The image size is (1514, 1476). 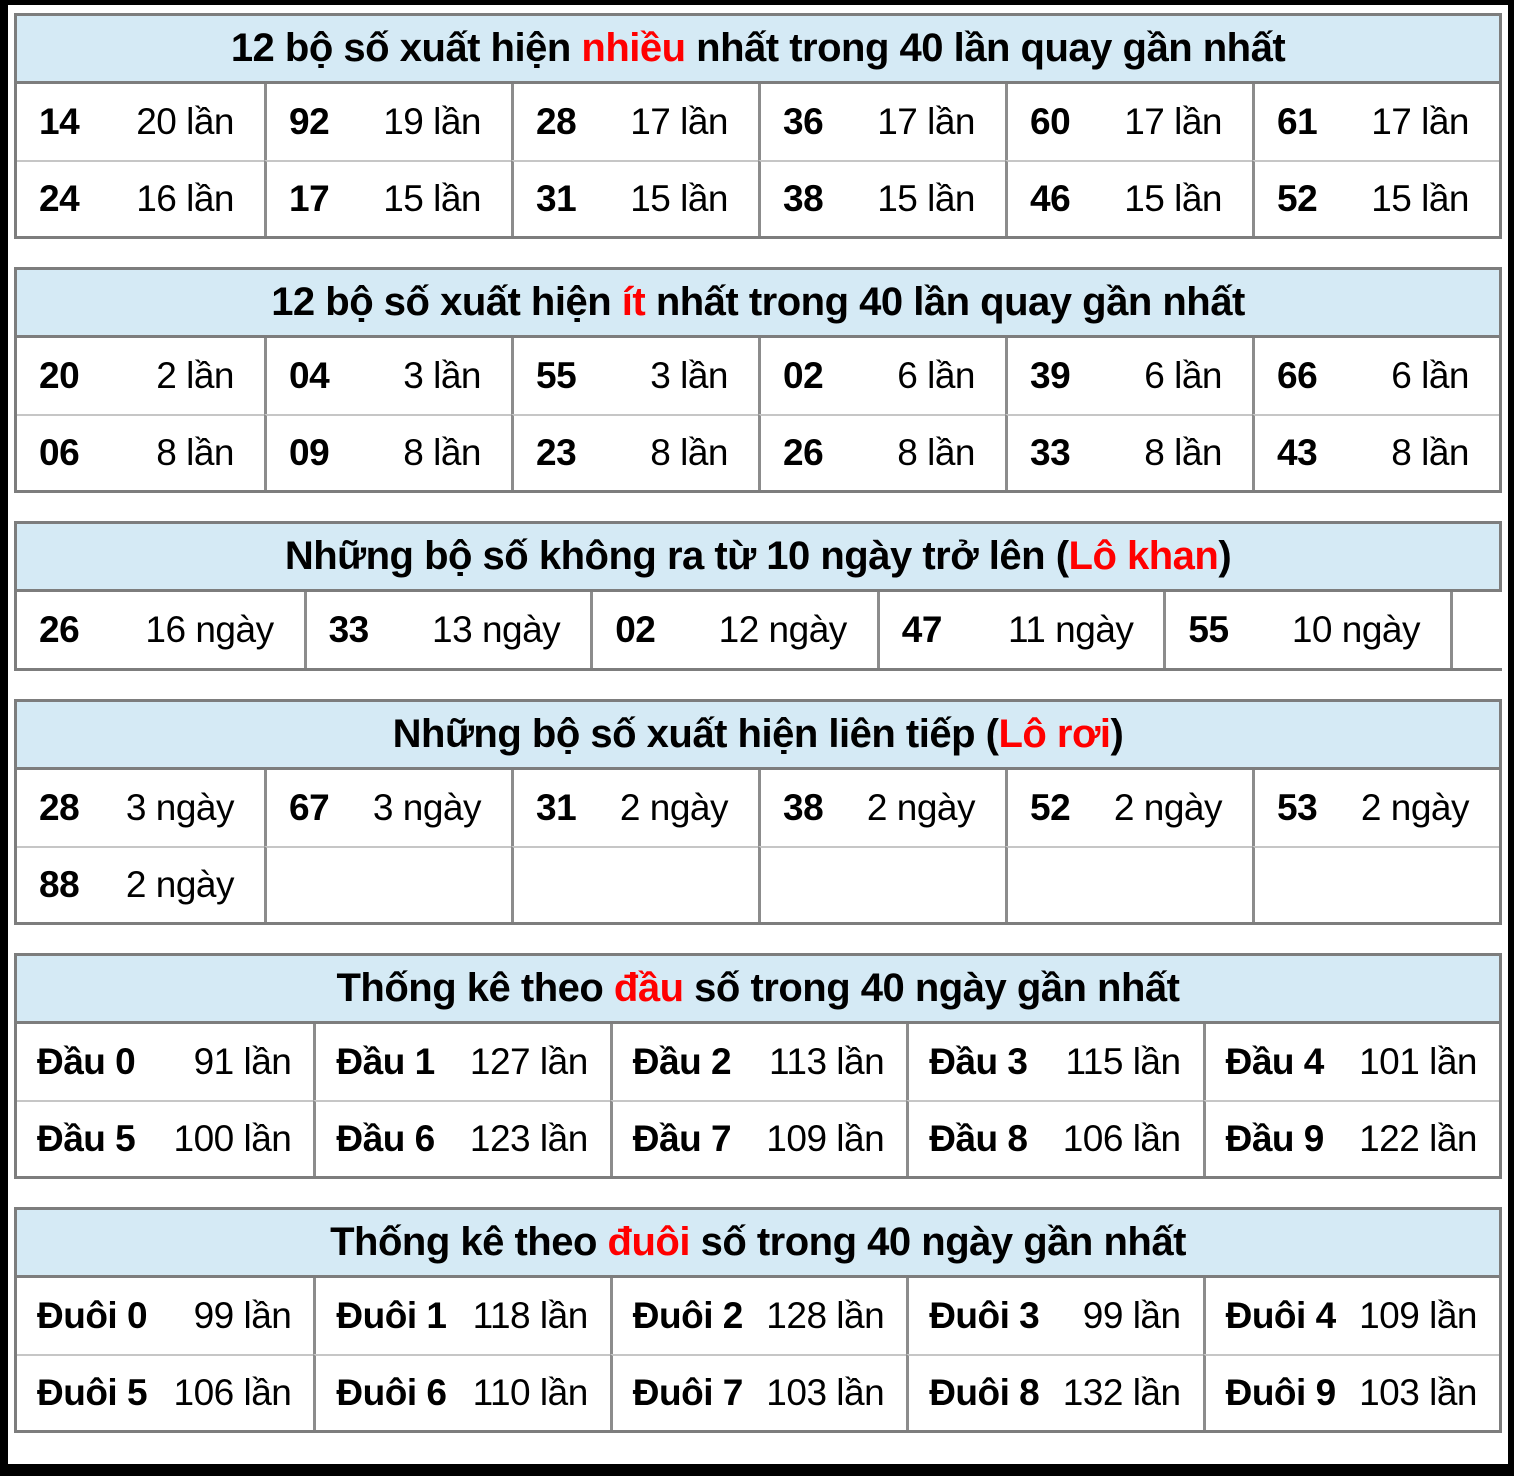 What do you see at coordinates (140, 884) in the screenshot?
I see `stat-cell: 88 2 ngày` at bounding box center [140, 884].